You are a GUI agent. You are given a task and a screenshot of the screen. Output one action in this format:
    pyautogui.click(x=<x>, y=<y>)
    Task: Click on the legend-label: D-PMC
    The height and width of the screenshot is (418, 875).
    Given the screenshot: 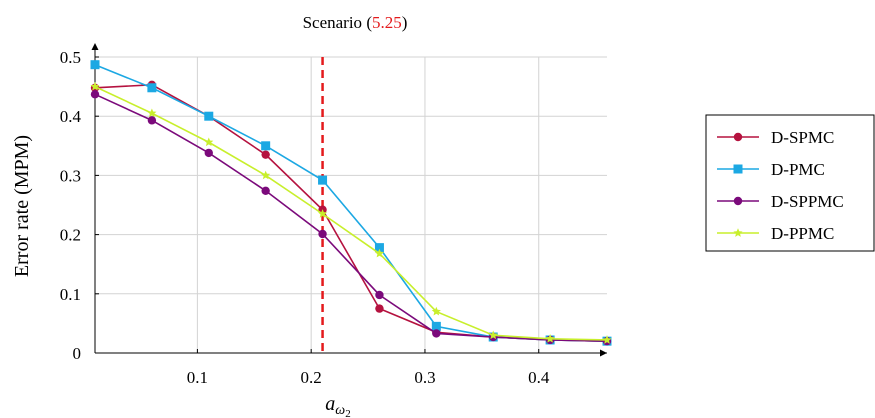 What is the action you would take?
    pyautogui.click(x=798, y=169)
    